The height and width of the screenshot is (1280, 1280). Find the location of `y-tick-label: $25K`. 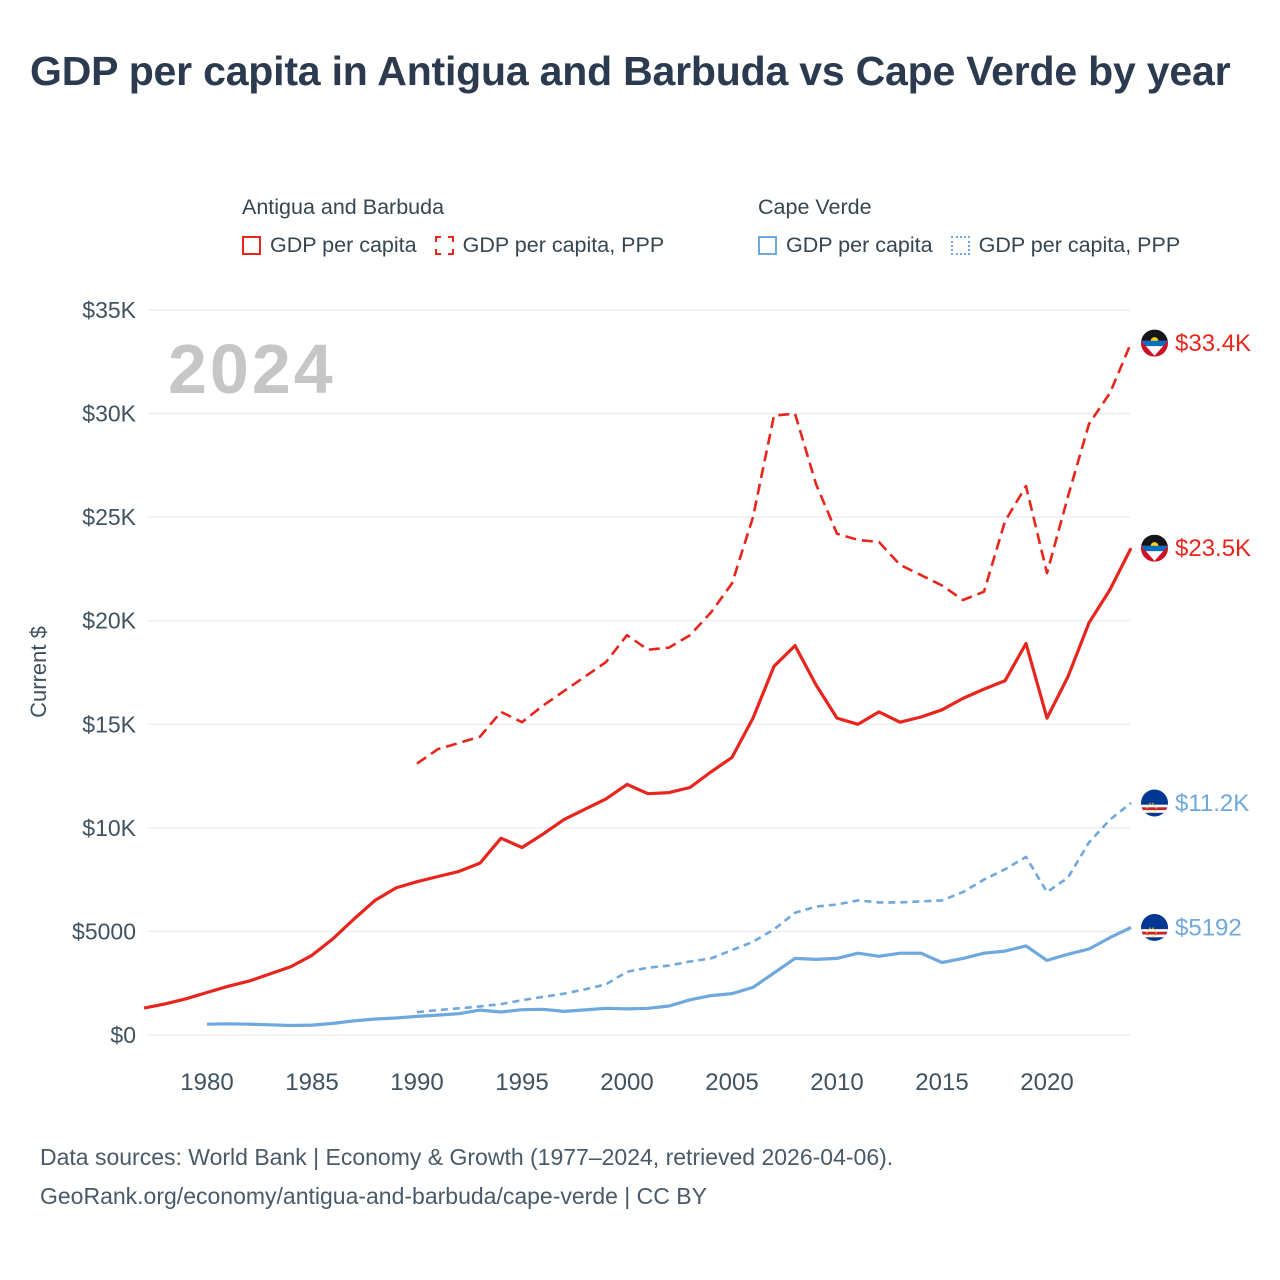

y-tick-label: $25K is located at coordinates (109, 517).